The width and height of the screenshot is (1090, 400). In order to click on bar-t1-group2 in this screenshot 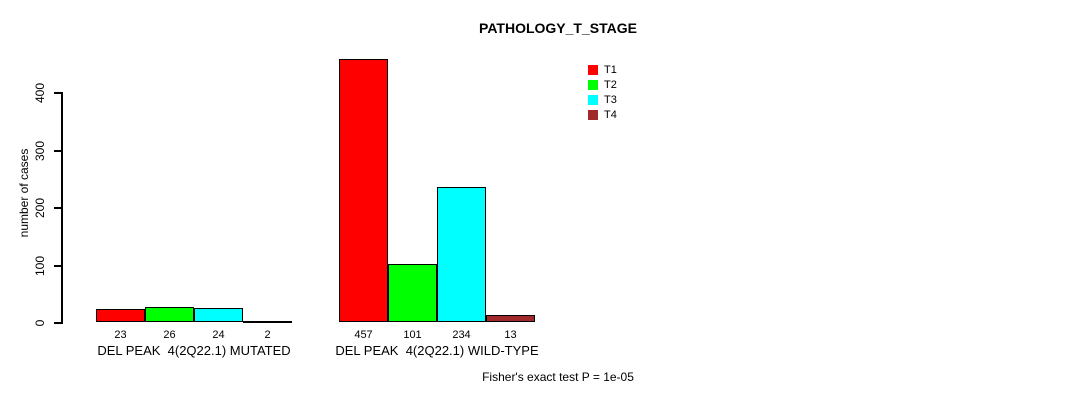, I will do `click(363, 190)`.